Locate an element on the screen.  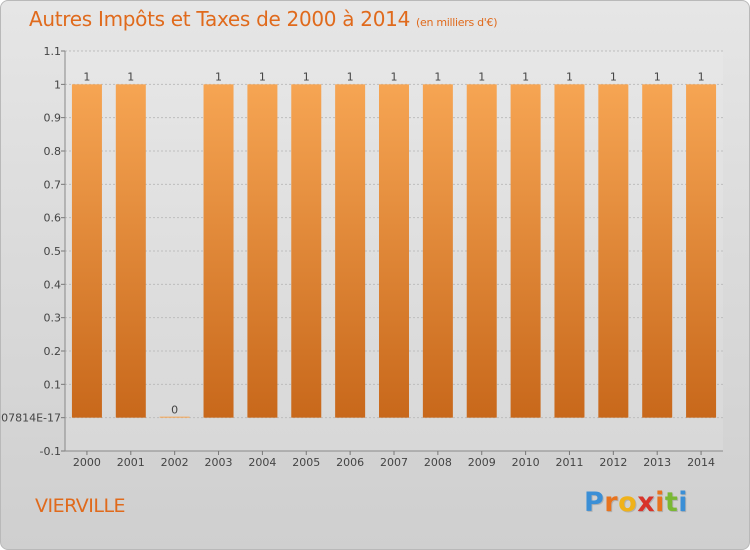
data-label-2001: 1 is located at coordinates (130, 76).